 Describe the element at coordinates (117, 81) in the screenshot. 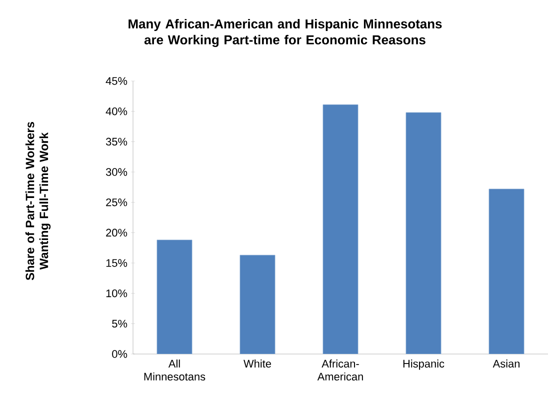

I see `y-tick-label: 45%` at that location.